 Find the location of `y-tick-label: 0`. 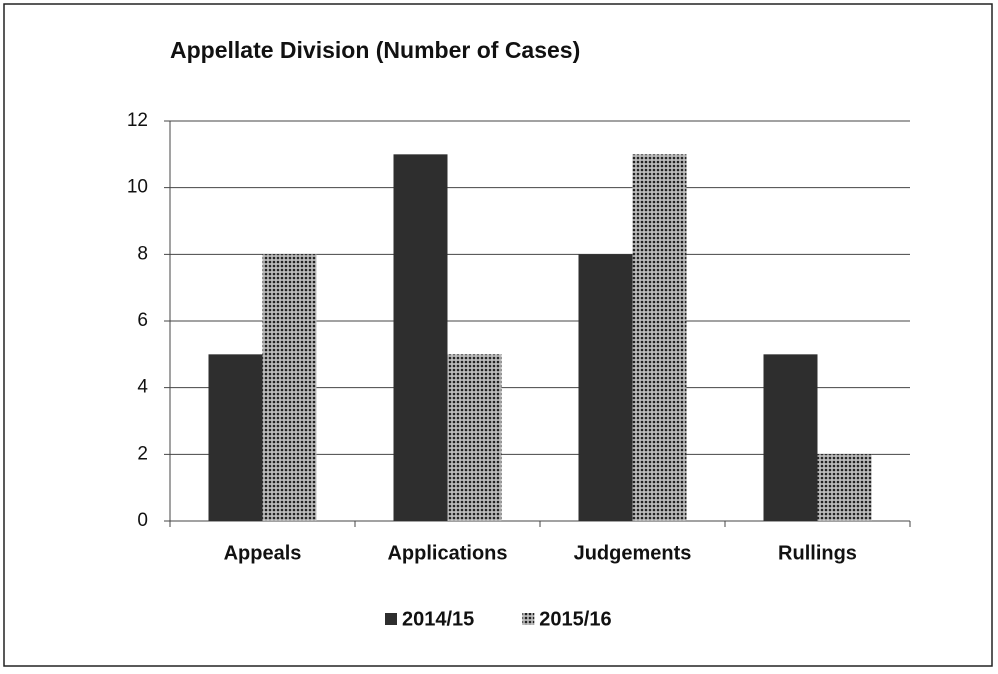

y-tick-label: 0 is located at coordinates (142, 520).